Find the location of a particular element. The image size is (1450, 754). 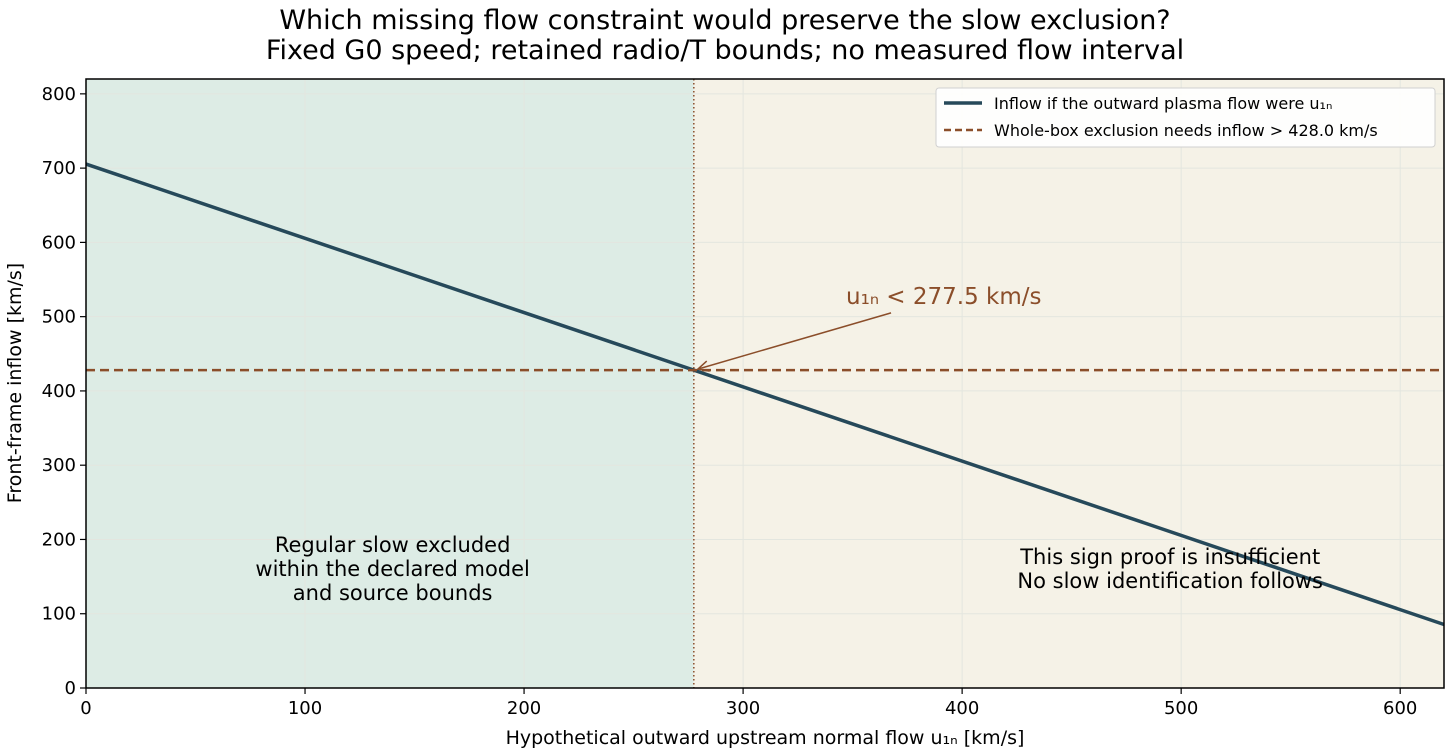

annotation-text: u₁ₙ < 277.5 km/s is located at coordinates (943, 297).